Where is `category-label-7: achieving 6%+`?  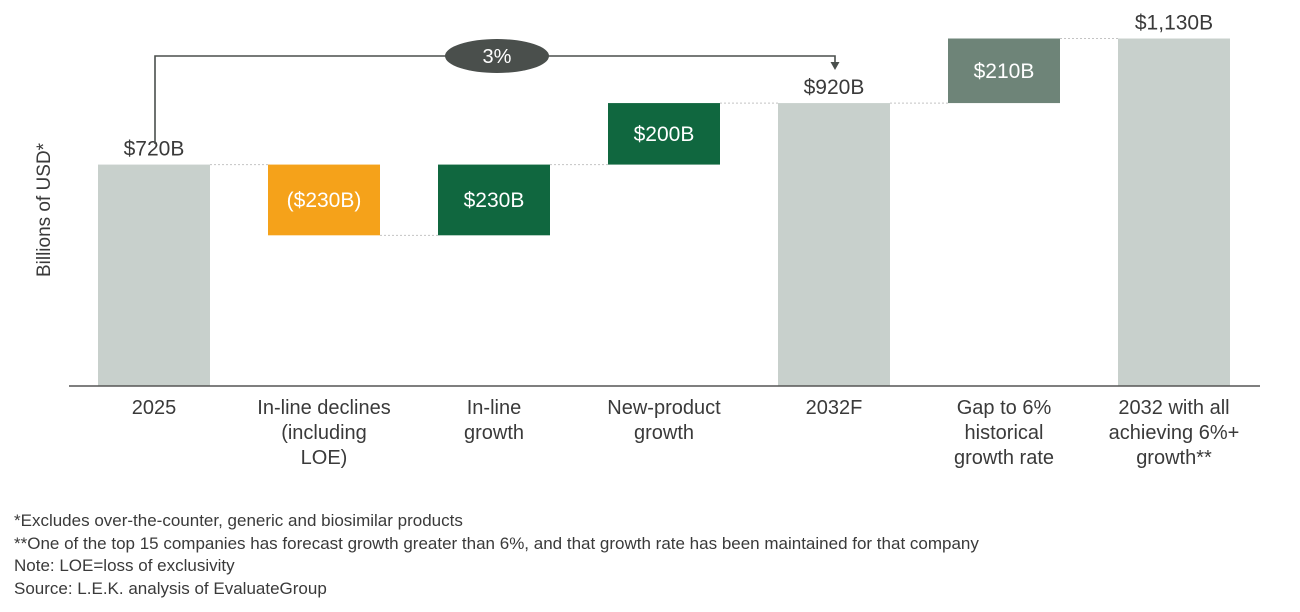
category-label-7: achieving 6%+ is located at coordinates (1174, 433).